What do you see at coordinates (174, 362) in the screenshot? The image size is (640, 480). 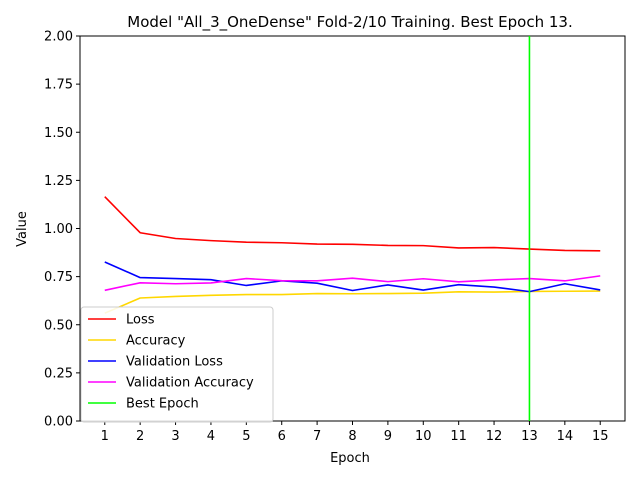 I see `legend-label: Validation Loss` at bounding box center [174, 362].